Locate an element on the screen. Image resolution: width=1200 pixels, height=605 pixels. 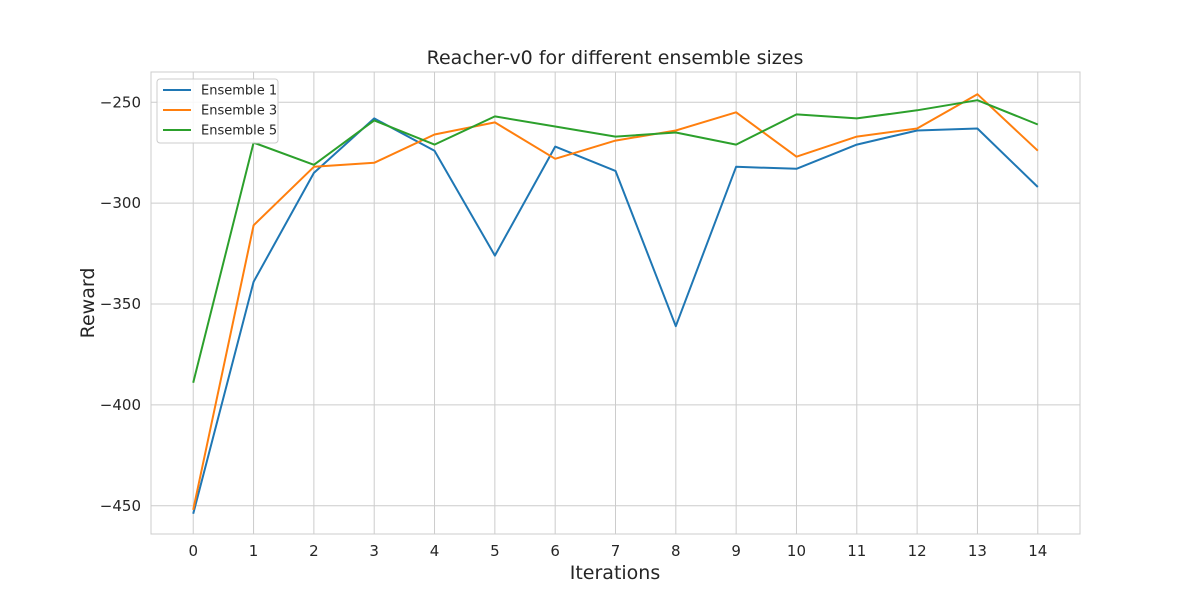
x-tick-label: 8 is located at coordinates (676, 551).